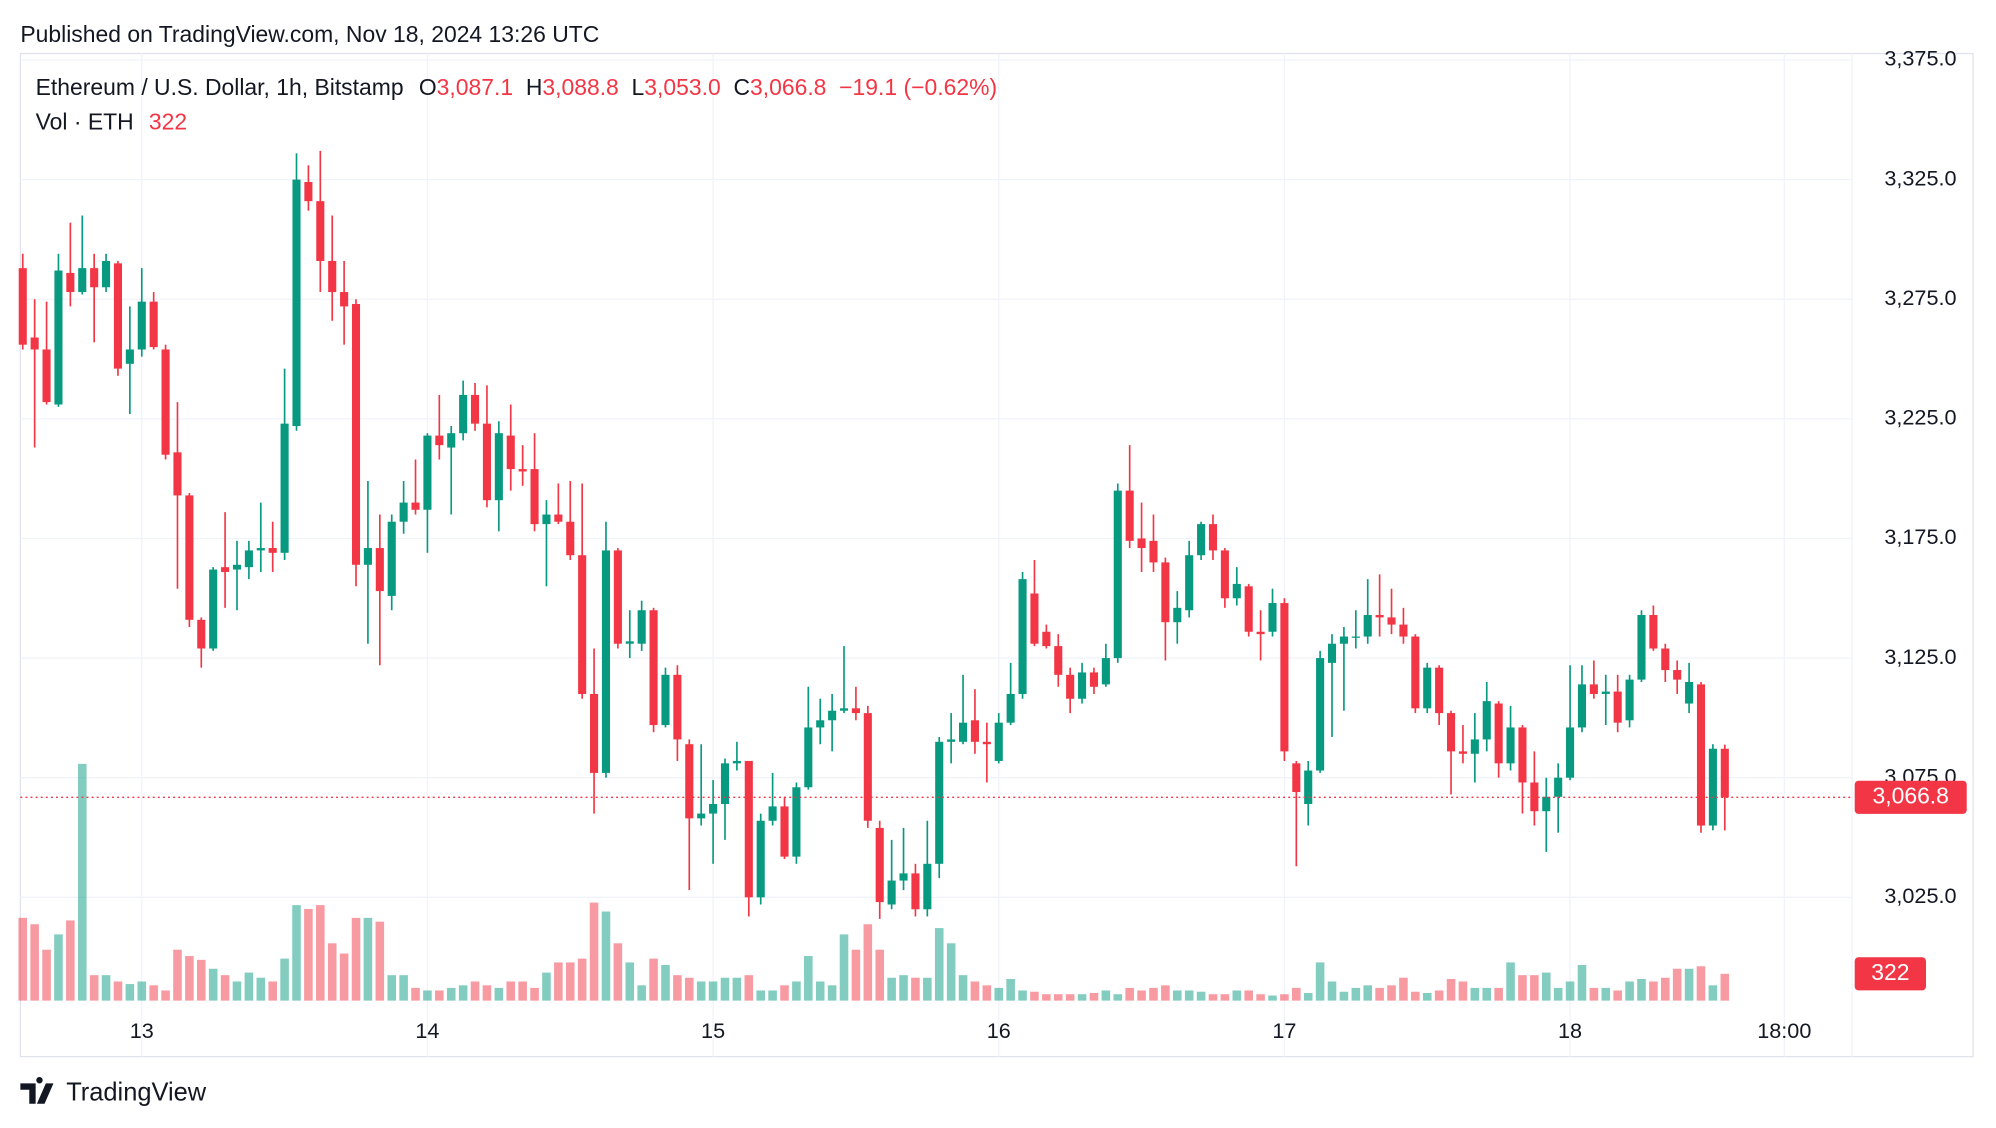 The image size is (1996, 1128). I want to click on ohlc-value: 3,066.8, so click(788, 87).